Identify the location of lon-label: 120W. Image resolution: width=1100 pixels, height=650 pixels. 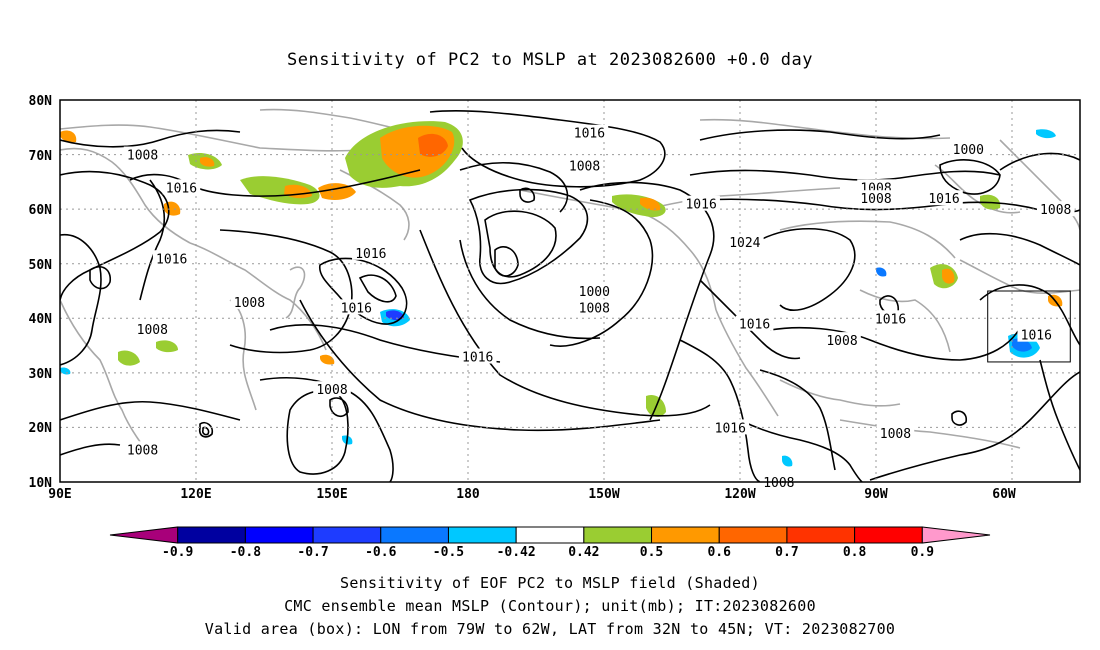
(739, 494).